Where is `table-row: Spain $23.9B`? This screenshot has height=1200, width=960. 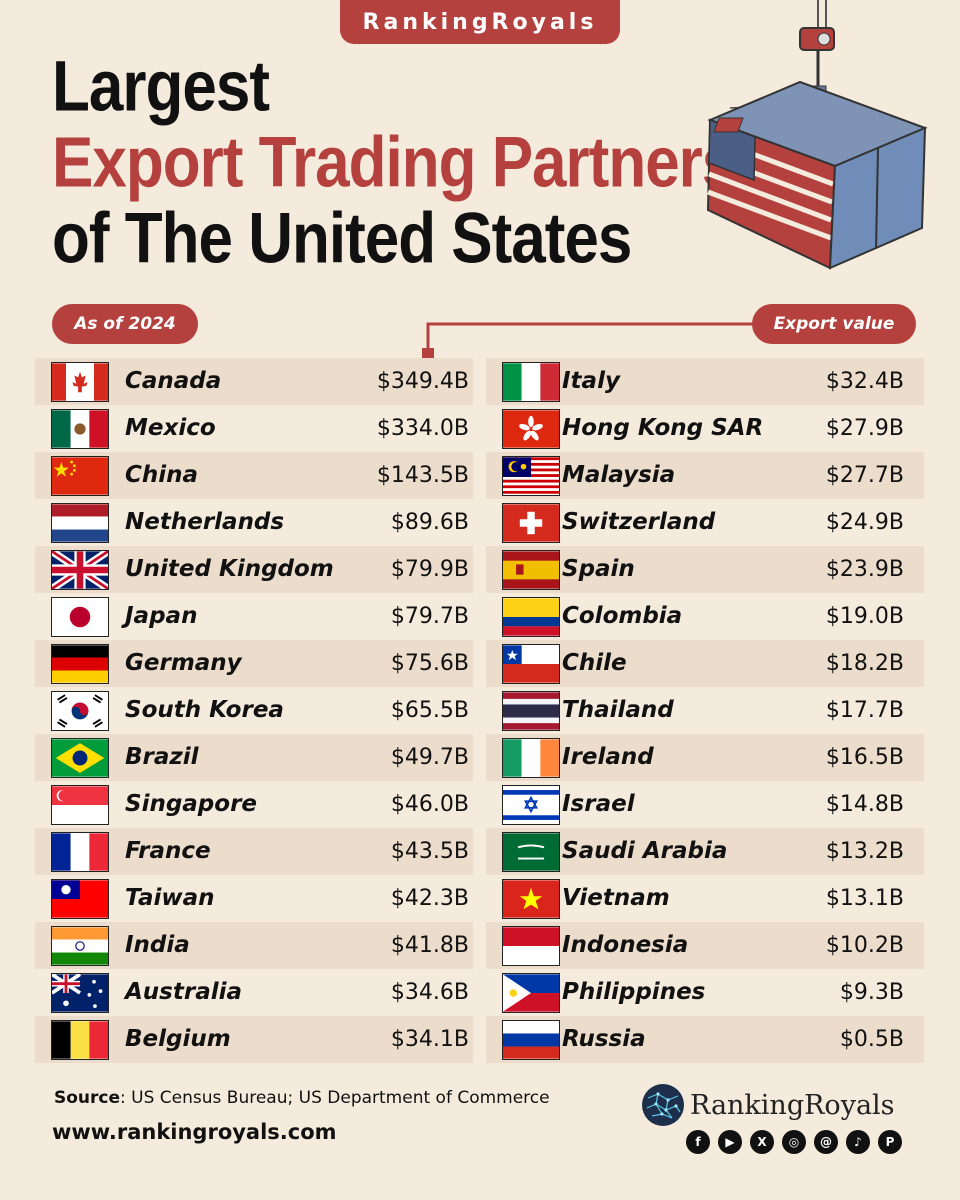
table-row: Spain $23.9B is located at coordinates (705, 569).